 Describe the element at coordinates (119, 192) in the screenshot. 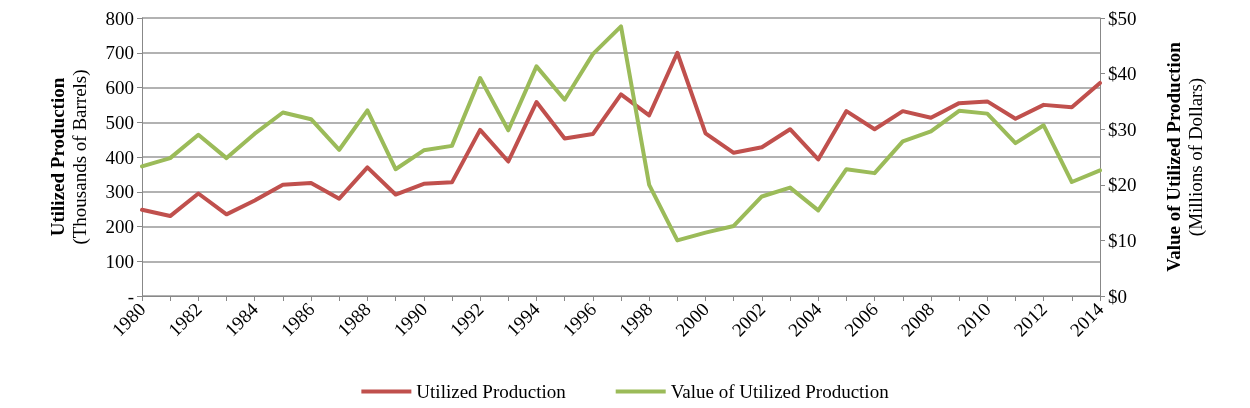

I see `y-tick-label: 300` at that location.